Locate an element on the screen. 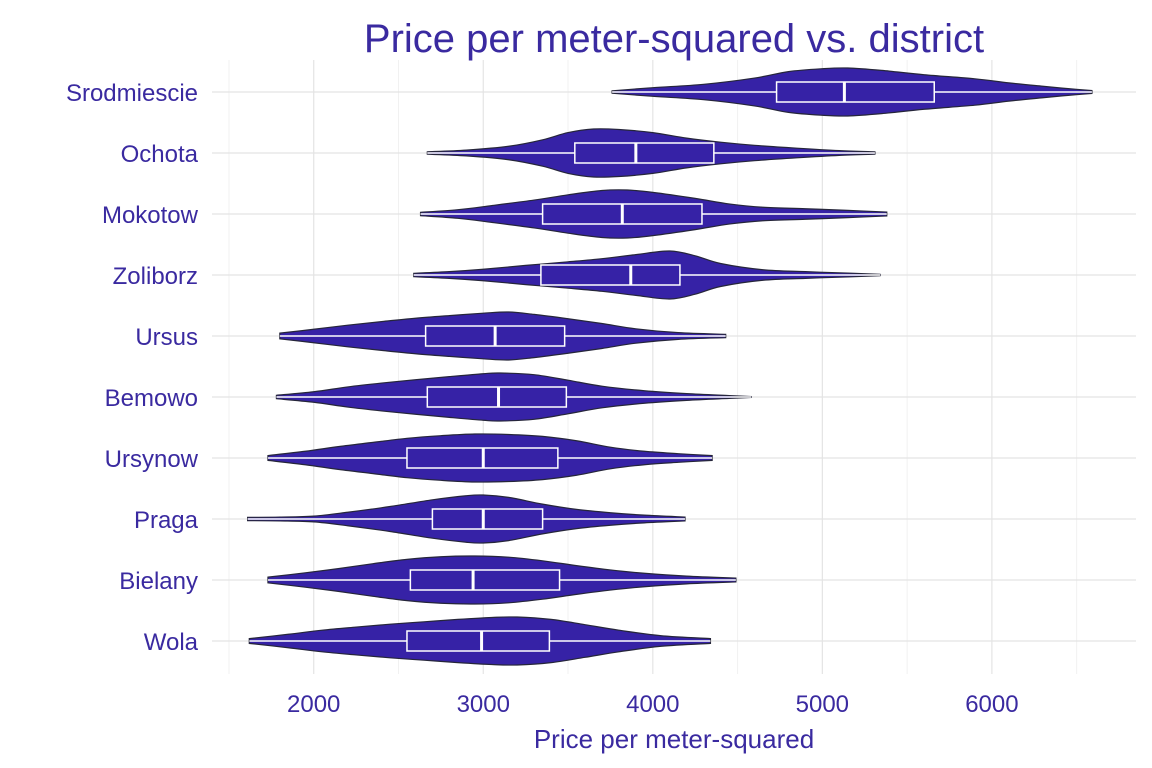 This screenshot has width=1152, height=768. category-label-bemowo: Bemowo is located at coordinates (151, 398).